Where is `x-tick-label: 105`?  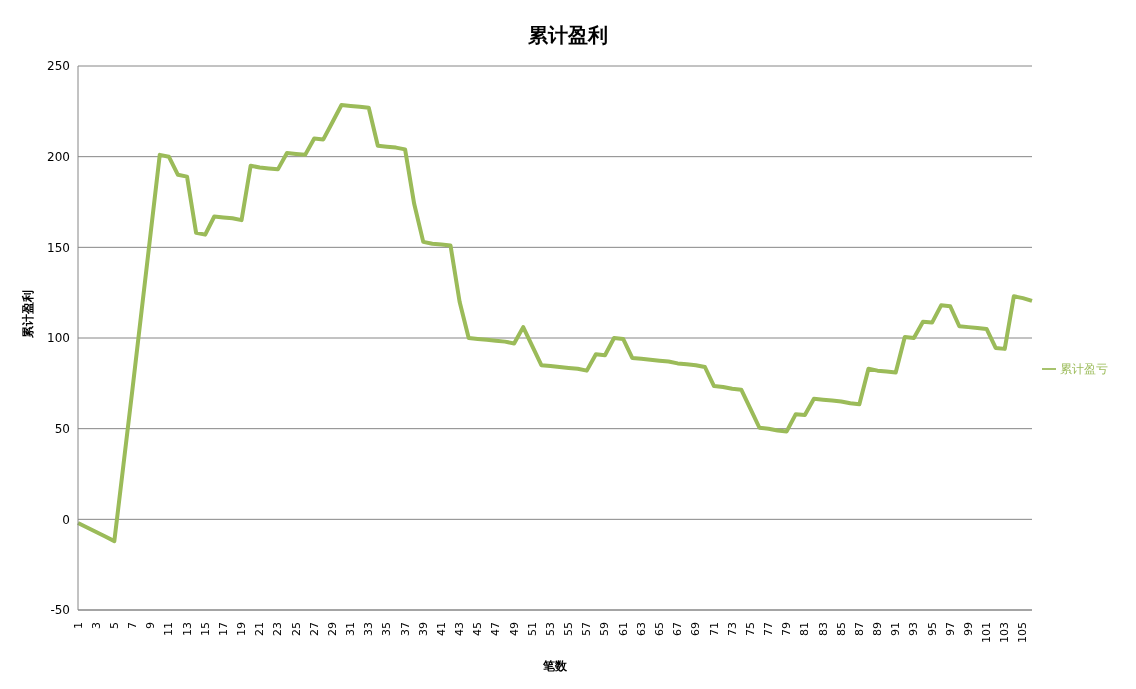 x-tick-label: 105 is located at coordinates (1023, 632).